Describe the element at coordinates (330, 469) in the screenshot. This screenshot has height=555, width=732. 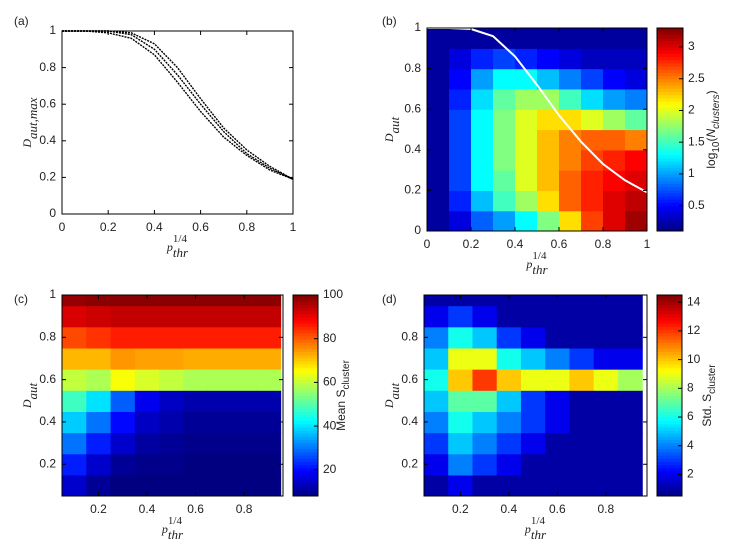
I see `colorbar-tick-label: 20` at that location.